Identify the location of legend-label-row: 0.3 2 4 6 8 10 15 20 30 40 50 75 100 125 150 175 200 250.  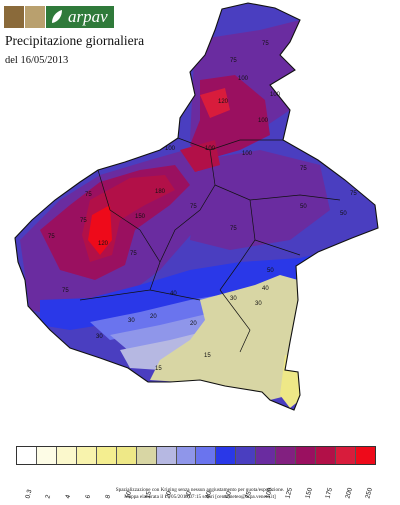
(196, 482).